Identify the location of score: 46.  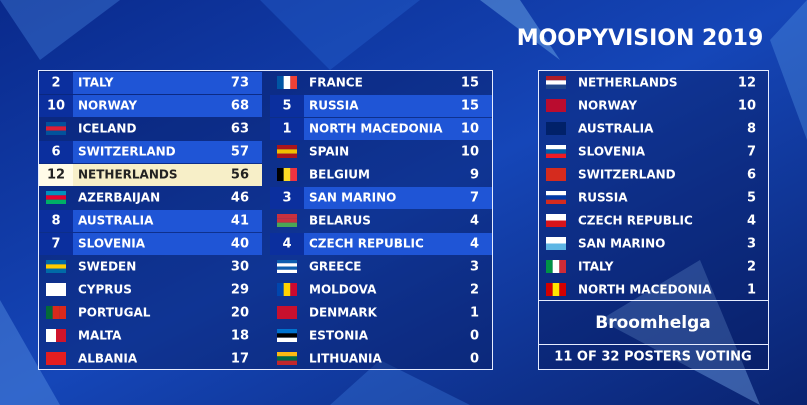
(240, 198).